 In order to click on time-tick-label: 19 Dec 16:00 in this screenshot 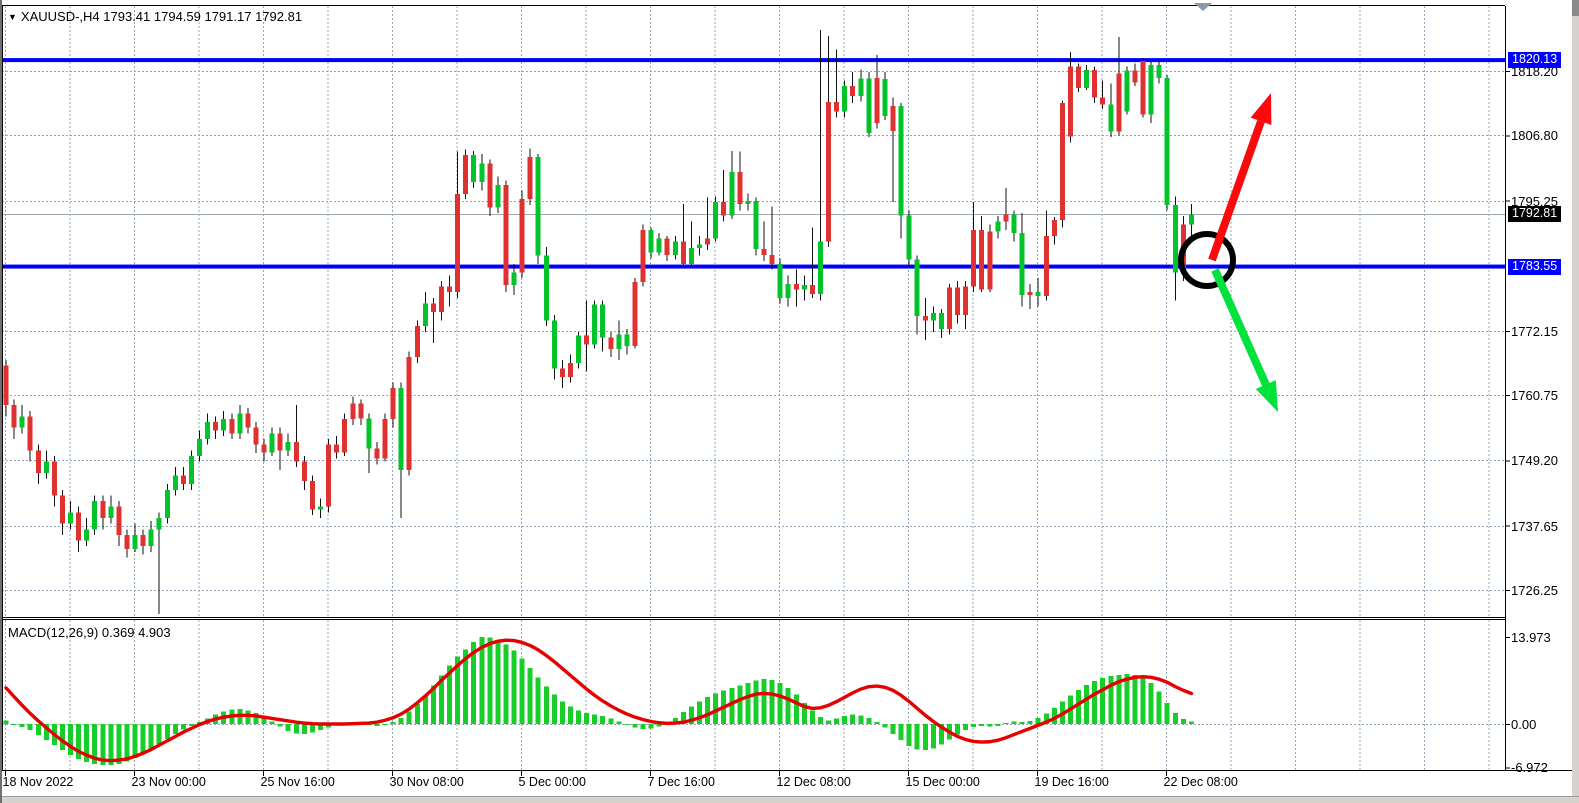, I will do `click(1071, 782)`.